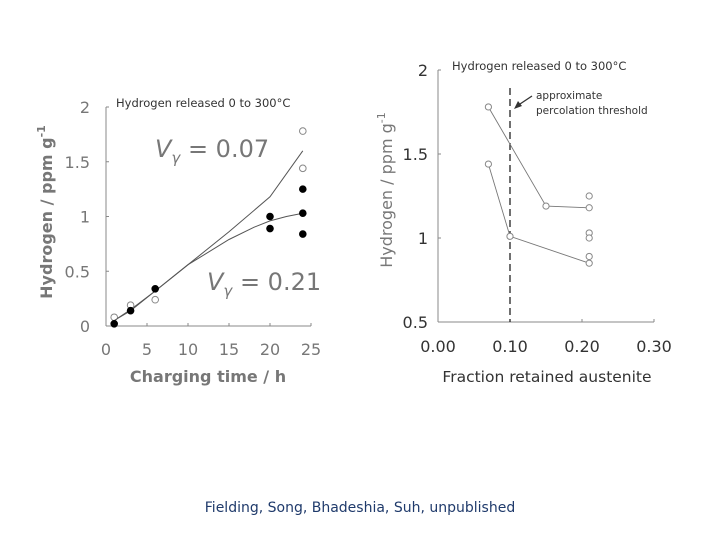 Image resolution: width=720 pixels, height=540 pixels. I want to click on right-x-tick-label: 0.20, so click(582, 346).